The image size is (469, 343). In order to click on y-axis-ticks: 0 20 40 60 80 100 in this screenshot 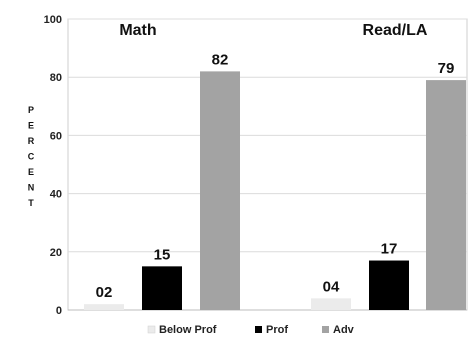, I will do `click(53, 165)`.